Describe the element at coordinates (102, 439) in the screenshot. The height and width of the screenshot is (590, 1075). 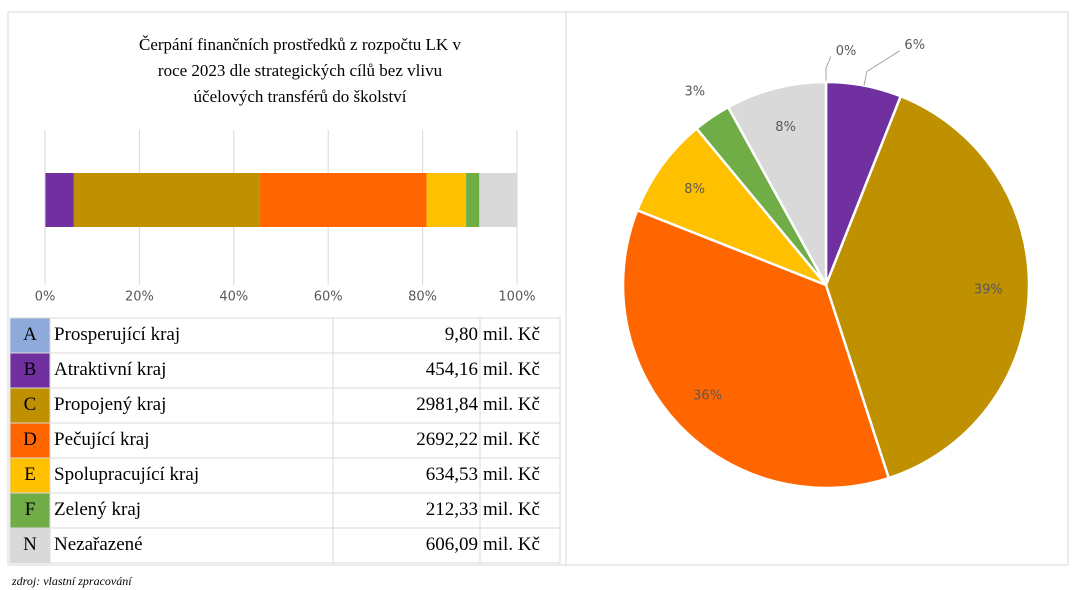
I see `table-name: Pečující kraj` at that location.